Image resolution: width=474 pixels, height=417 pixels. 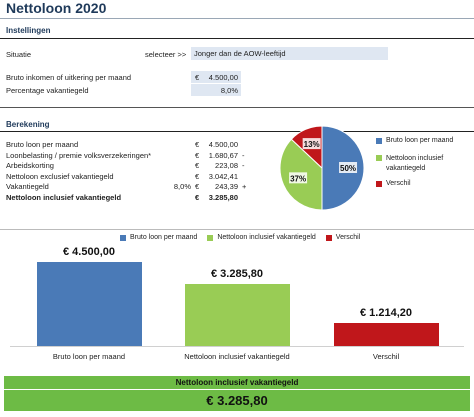 I want to click on pie-legend-item-bruto: Bruto loon per maand, so click(x=423, y=140).